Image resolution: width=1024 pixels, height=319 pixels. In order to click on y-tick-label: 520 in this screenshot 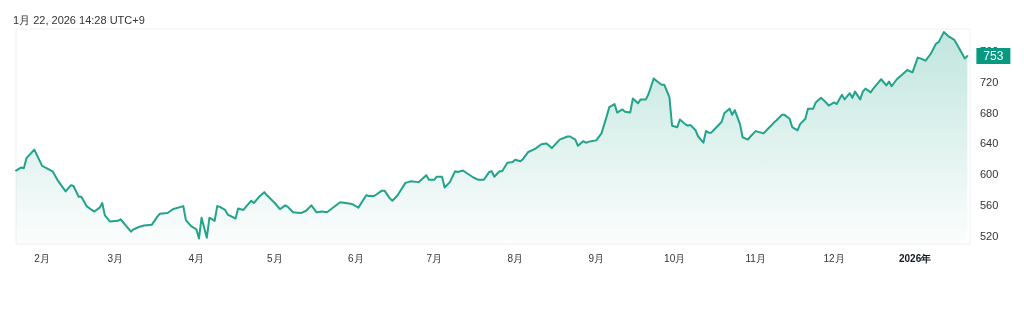, I will do `click(989, 236)`.